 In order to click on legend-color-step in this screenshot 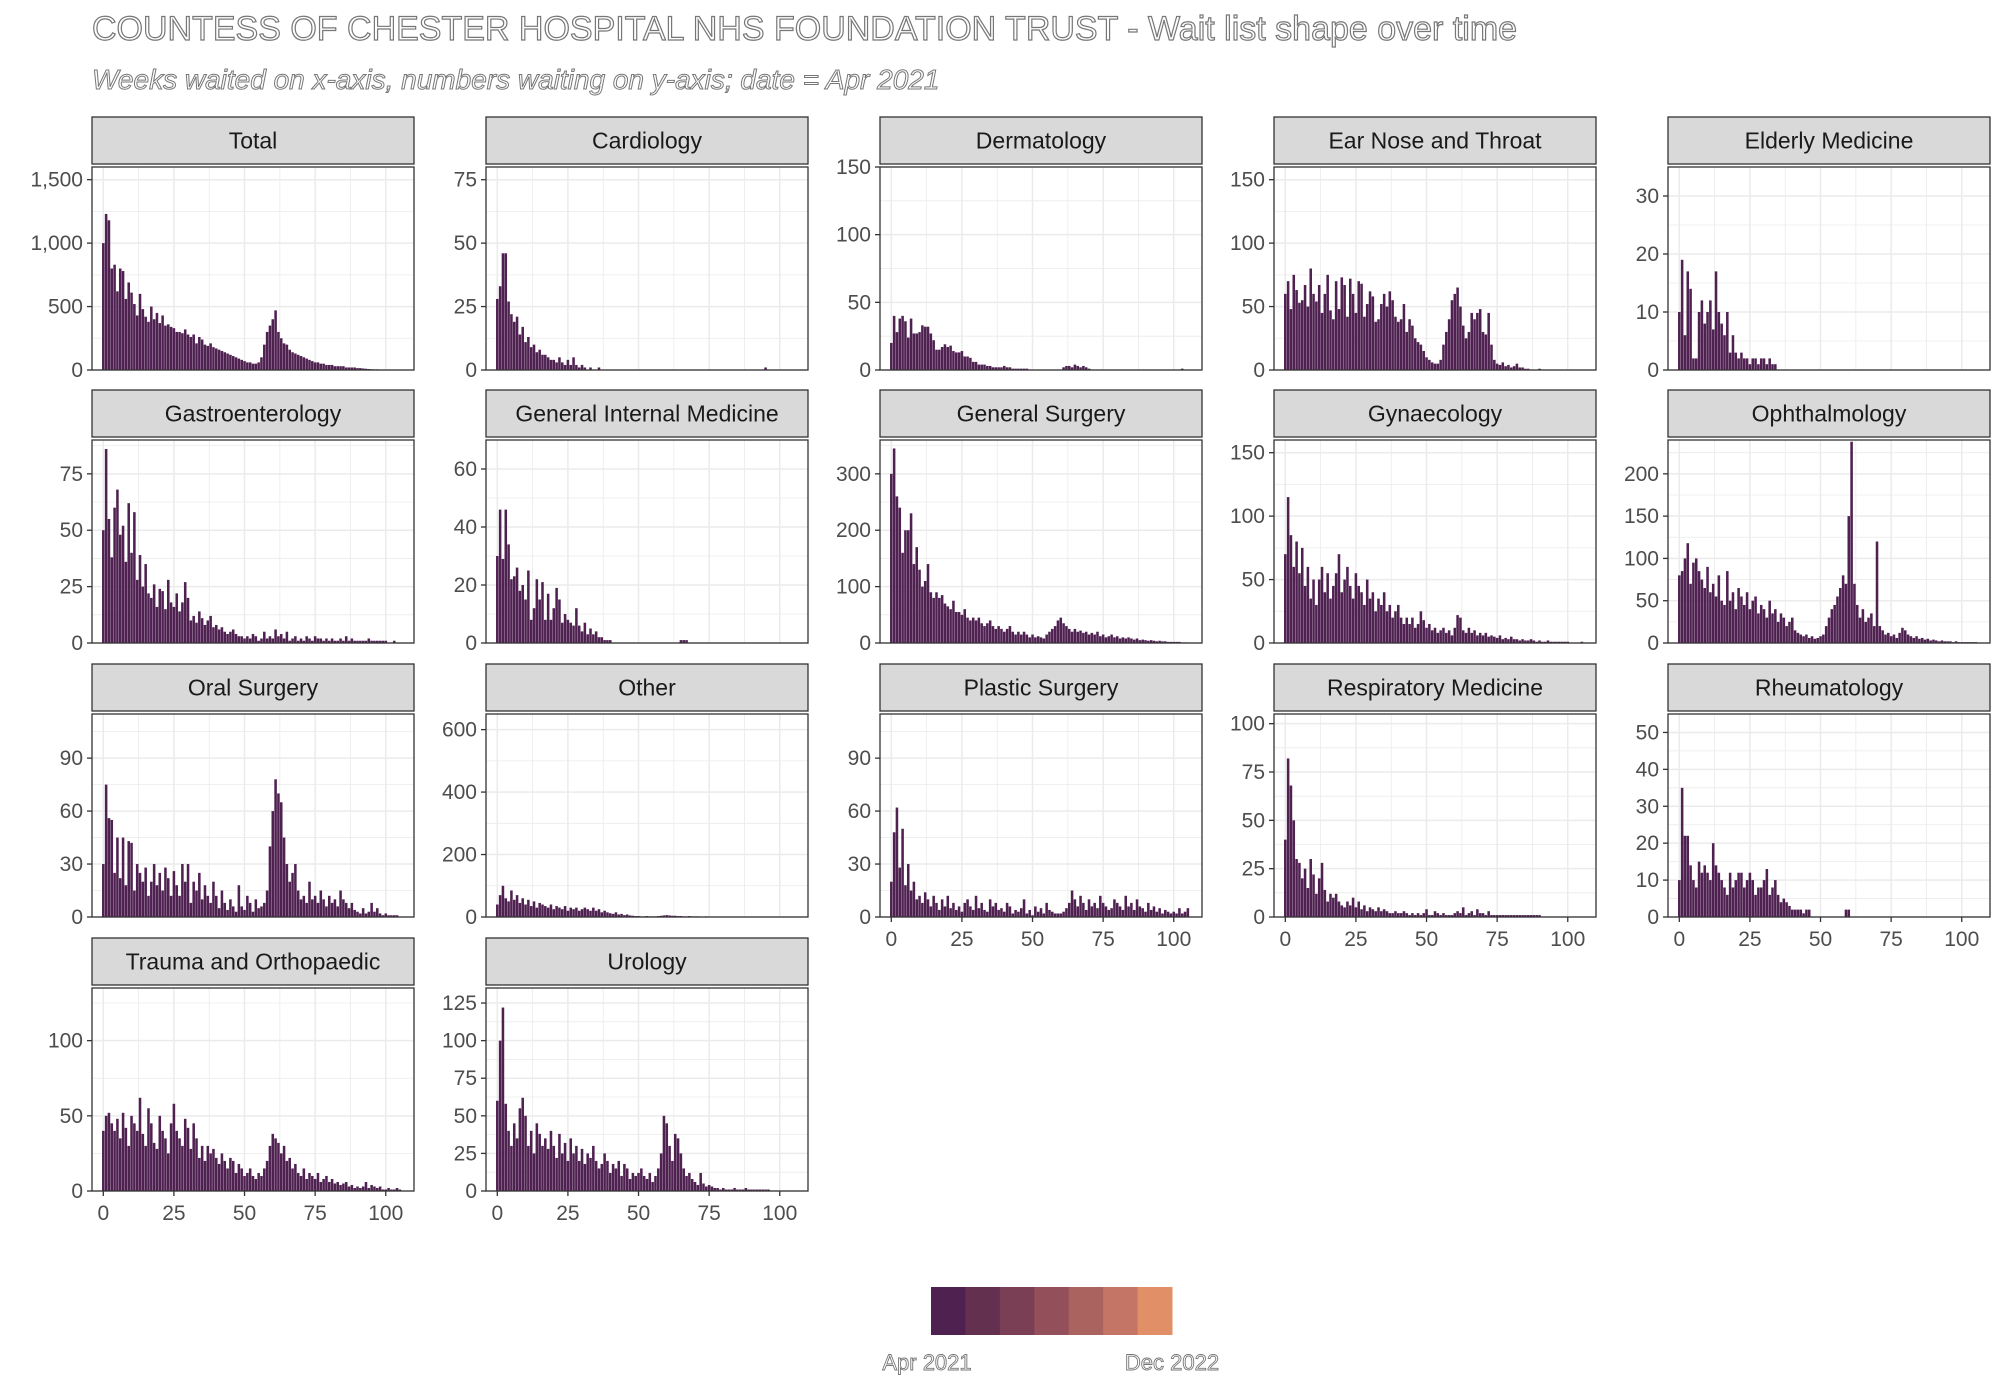, I will do `click(1052, 1311)`.